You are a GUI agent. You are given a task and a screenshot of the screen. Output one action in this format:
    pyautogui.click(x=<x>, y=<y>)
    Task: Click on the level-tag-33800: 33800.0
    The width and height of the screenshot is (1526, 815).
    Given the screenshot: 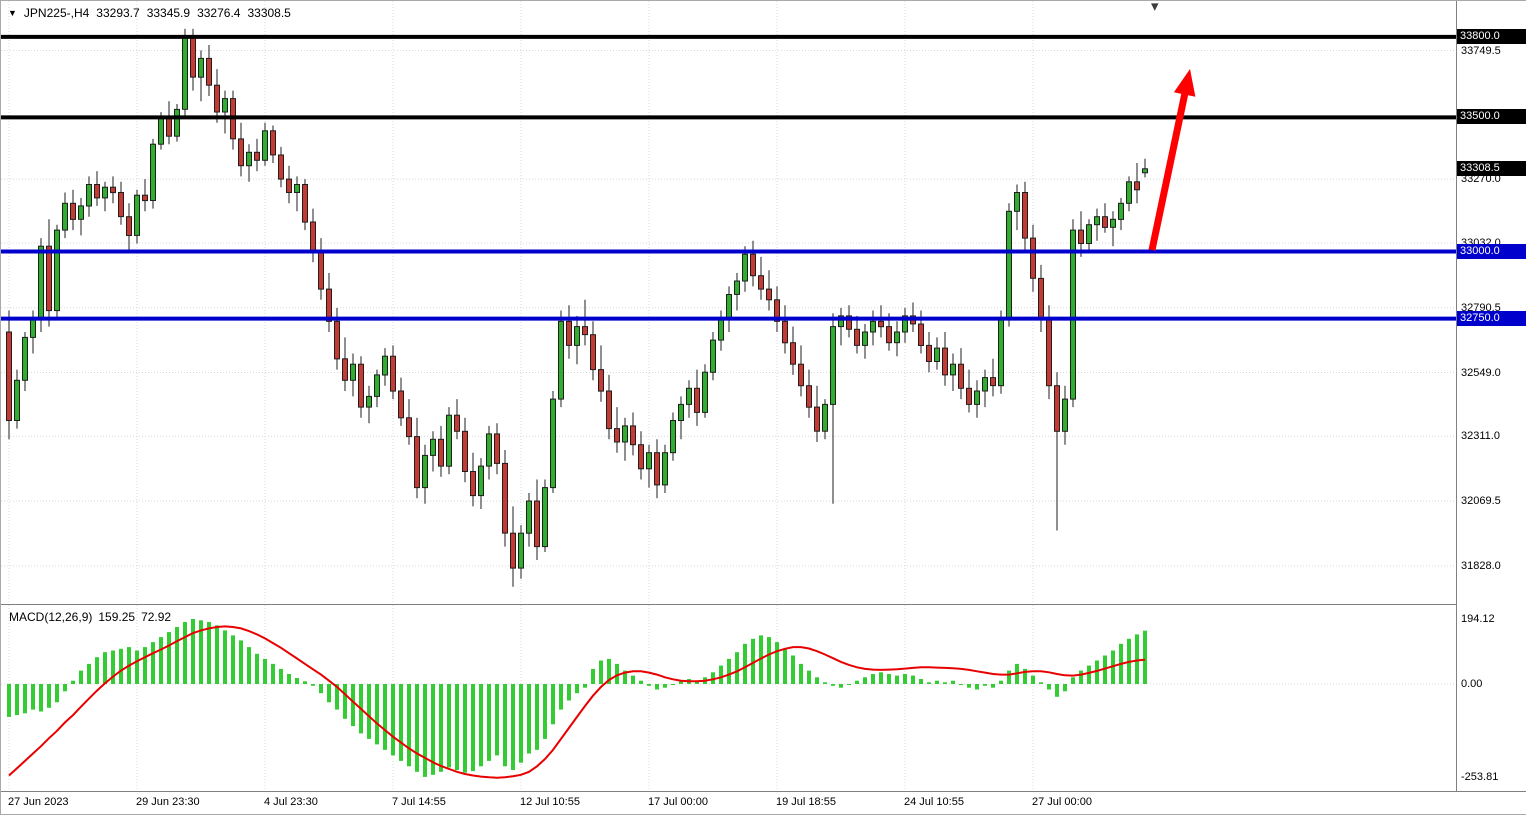 What is the action you would take?
    pyautogui.click(x=1491, y=36)
    